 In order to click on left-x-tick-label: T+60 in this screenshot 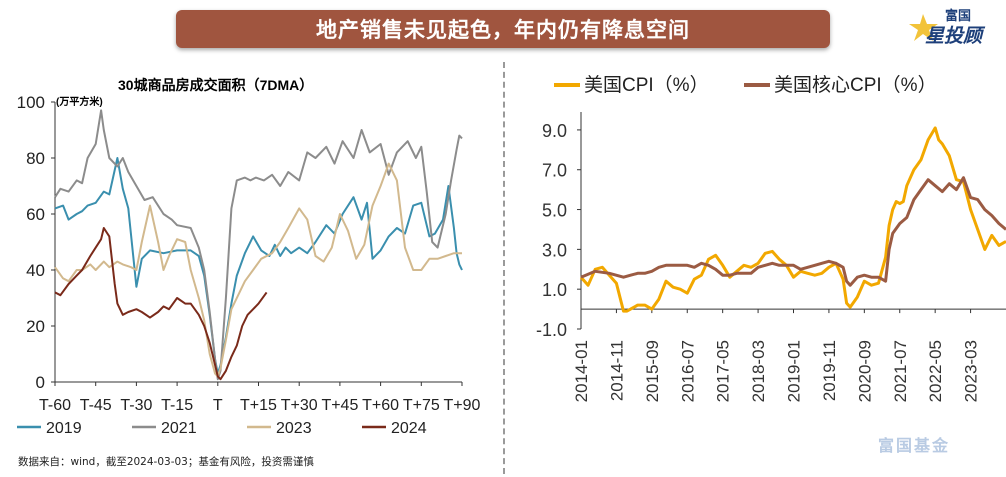, I will do `click(380, 405)`.